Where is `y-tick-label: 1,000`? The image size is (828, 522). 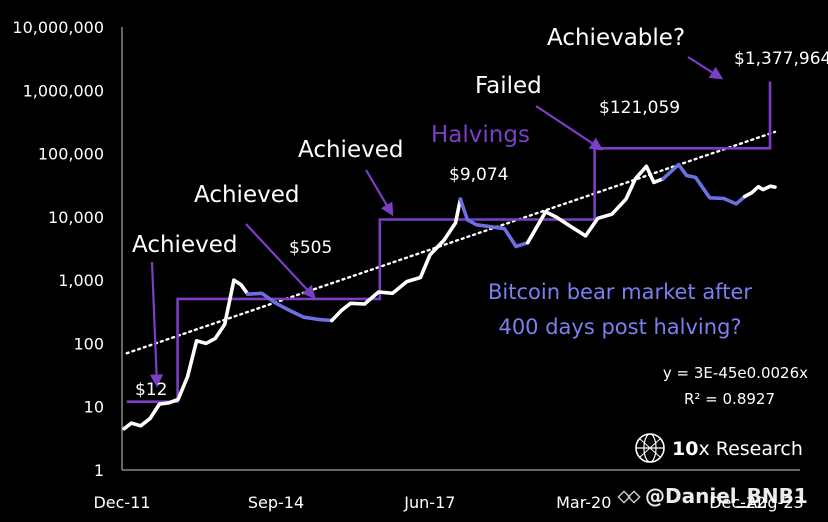
y-tick-label: 1,000 is located at coordinates (81, 280).